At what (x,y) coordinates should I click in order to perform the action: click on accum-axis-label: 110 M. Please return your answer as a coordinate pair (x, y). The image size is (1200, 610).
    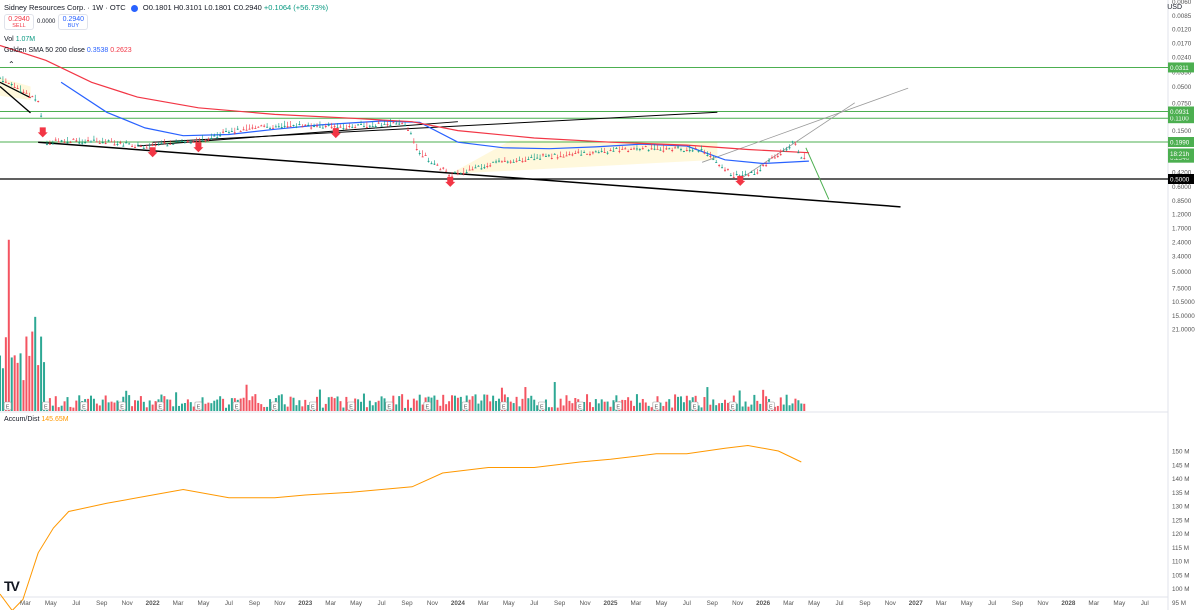
    Looking at the image, I should click on (1180, 562).